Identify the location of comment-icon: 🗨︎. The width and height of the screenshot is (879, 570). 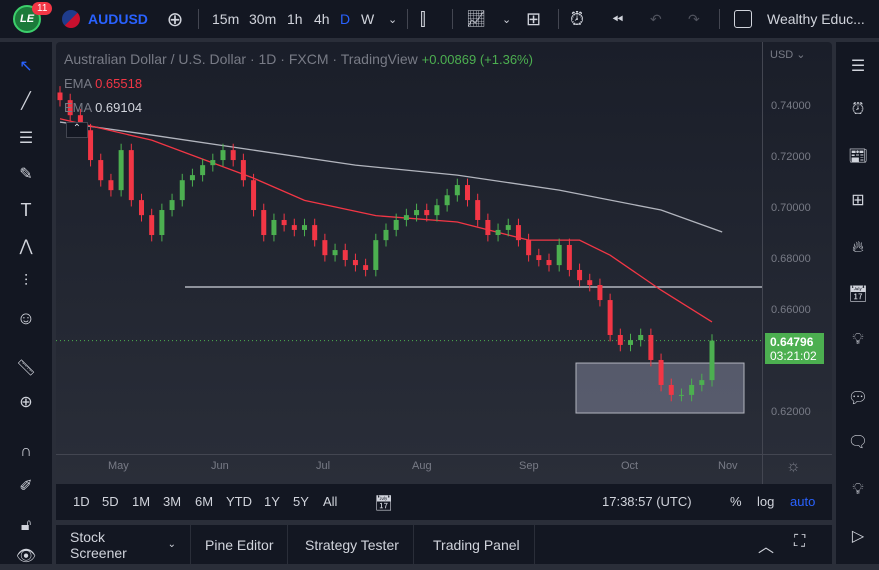
(858, 442).